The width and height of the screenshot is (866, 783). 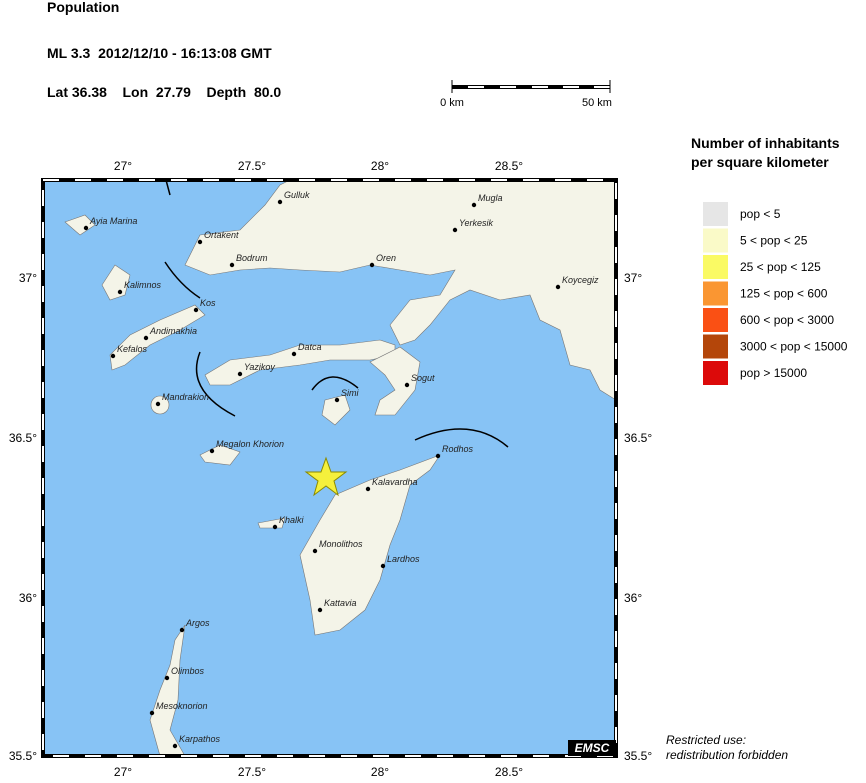 What do you see at coordinates (164, 92) in the screenshot?
I see `location: Lat 36.38 Lon 27.79 Depth 80.0` at bounding box center [164, 92].